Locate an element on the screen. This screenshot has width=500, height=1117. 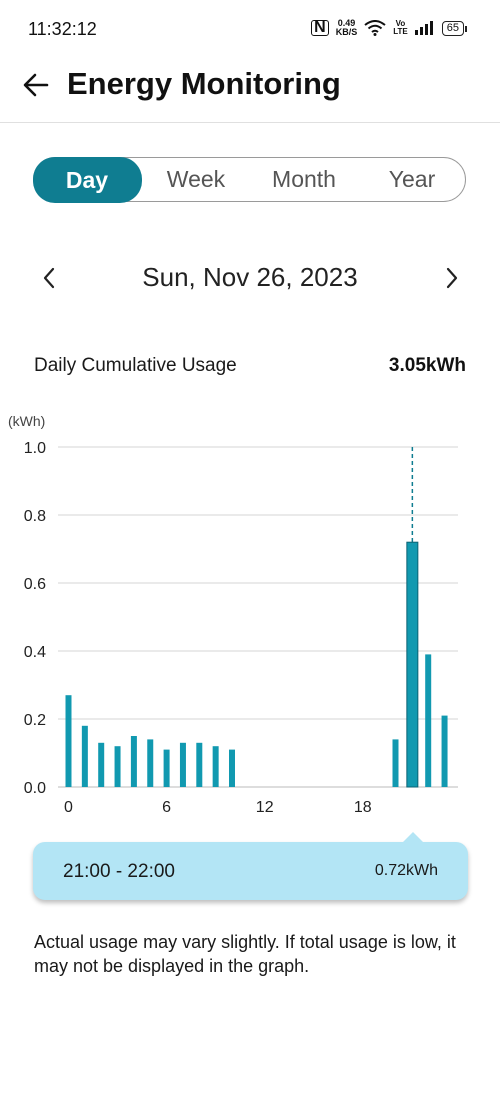
chevron-right-icon is located at coordinates (451, 278).